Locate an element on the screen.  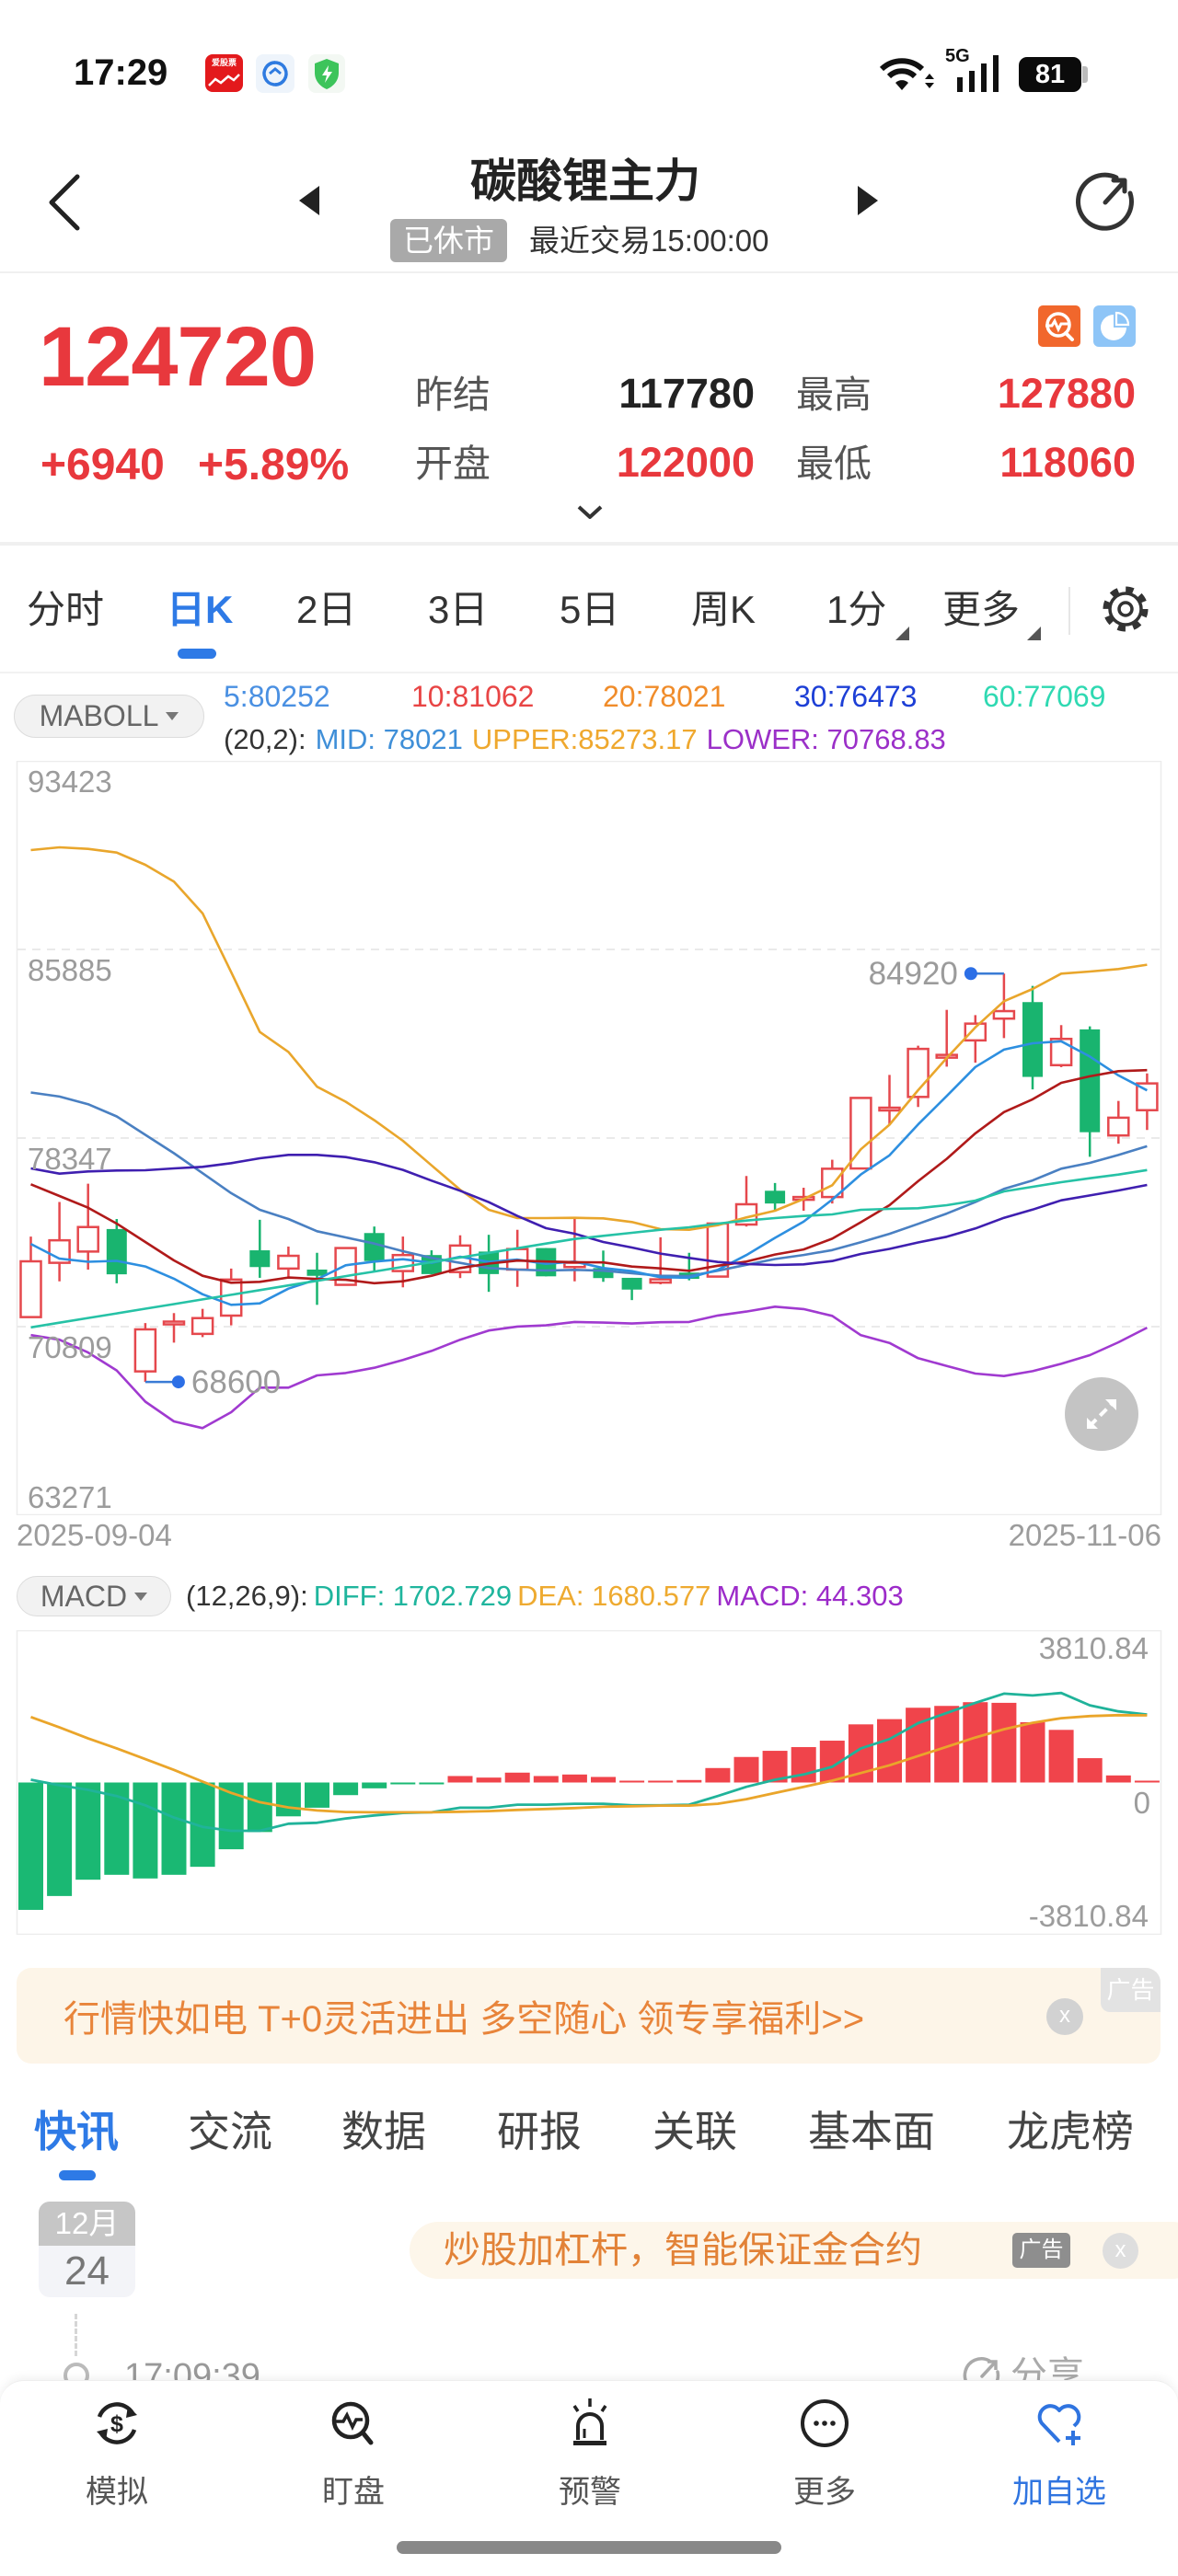
macd-chart is located at coordinates (589, 1782).